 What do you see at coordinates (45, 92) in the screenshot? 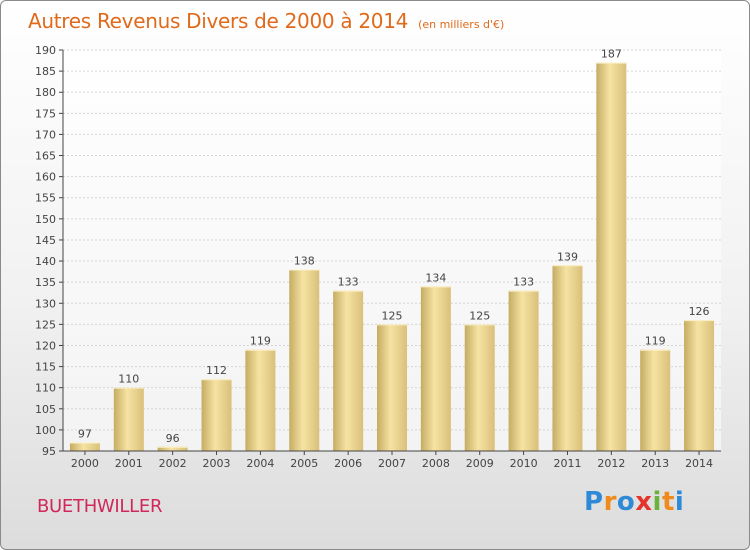
I see `y-tick-label: 180` at bounding box center [45, 92].